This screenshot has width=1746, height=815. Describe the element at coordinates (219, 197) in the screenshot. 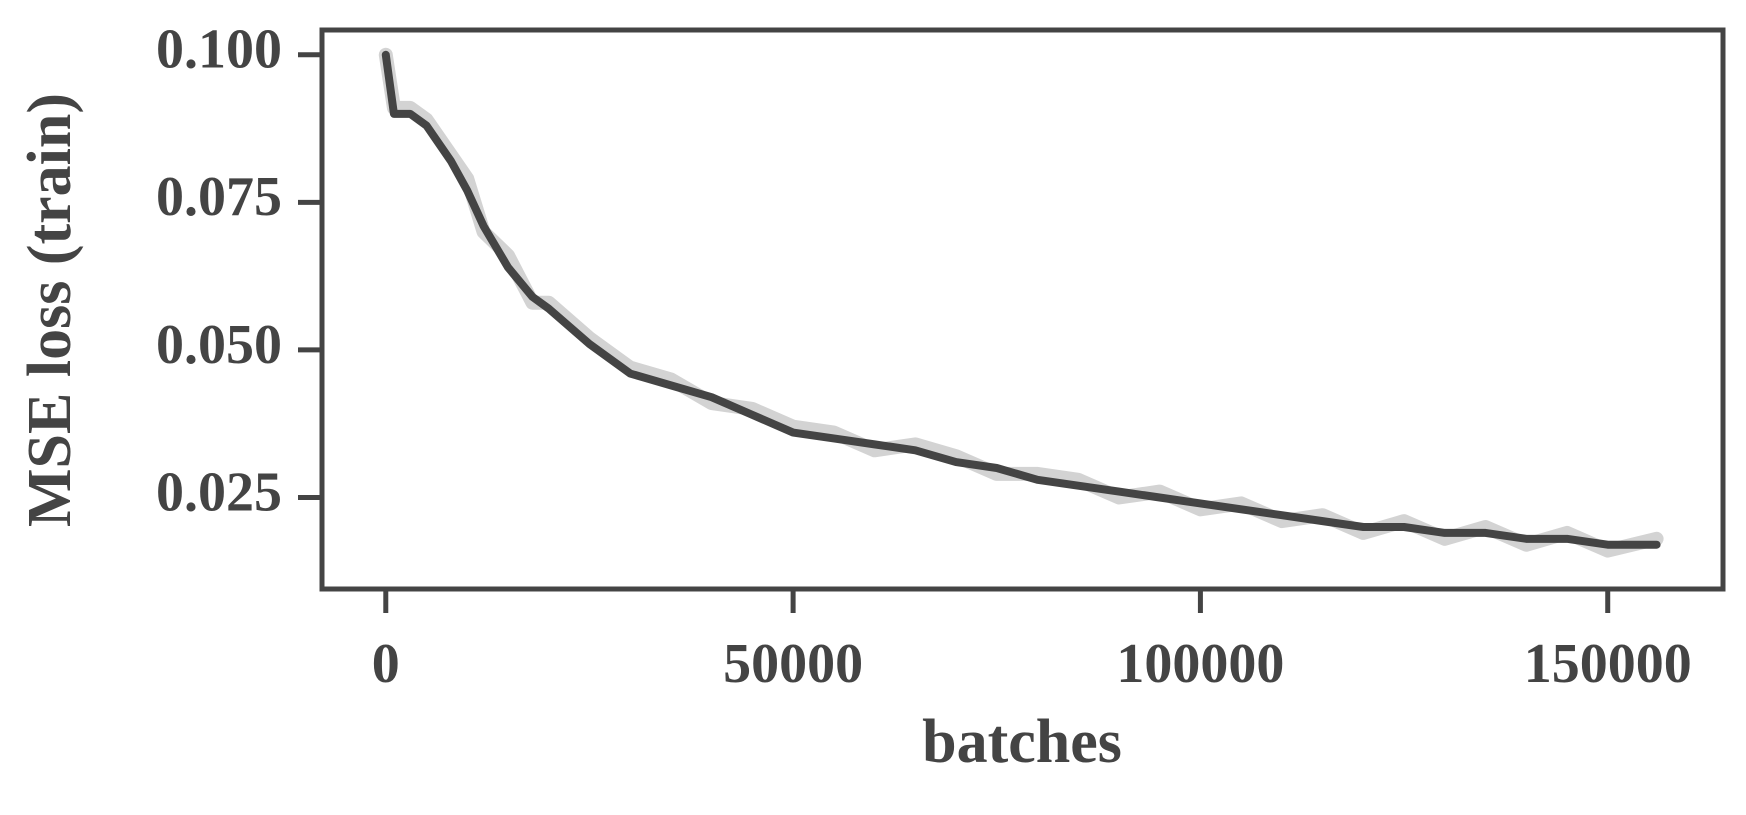

I see `y-tick-label: 0.075` at that location.